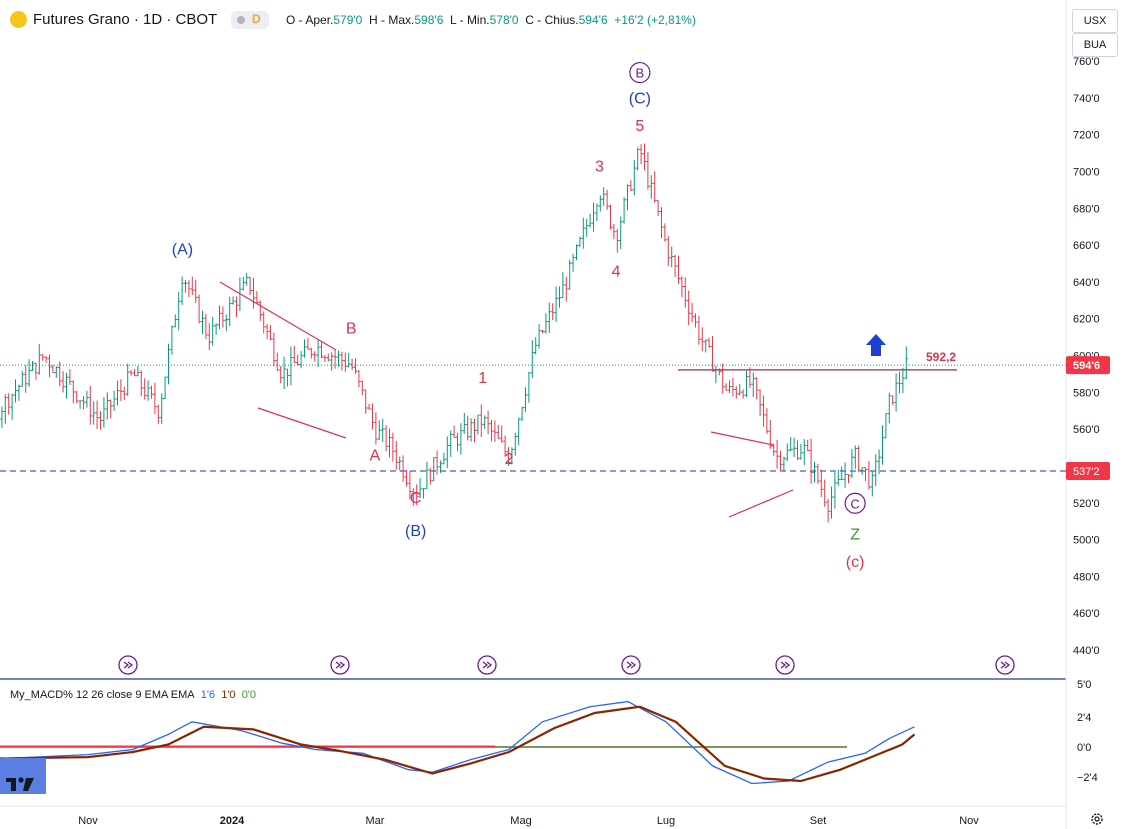  I want to click on signal-value: 1'0, so click(228, 695).